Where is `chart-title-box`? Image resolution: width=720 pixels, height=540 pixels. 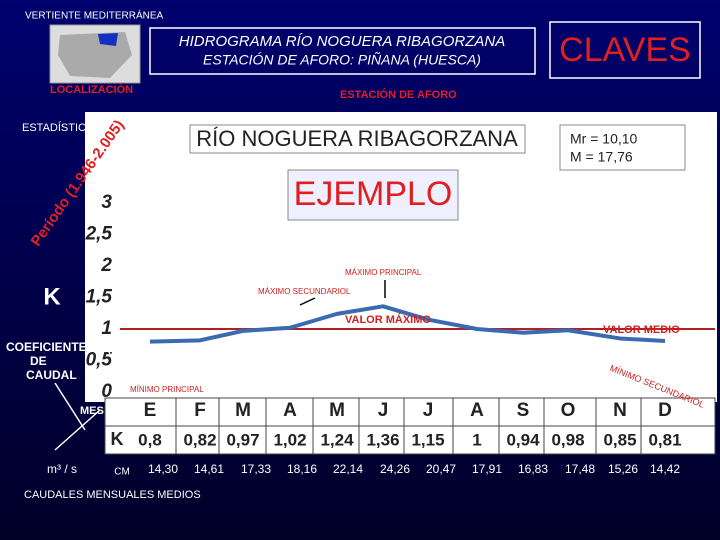 chart-title-box is located at coordinates (357, 139).